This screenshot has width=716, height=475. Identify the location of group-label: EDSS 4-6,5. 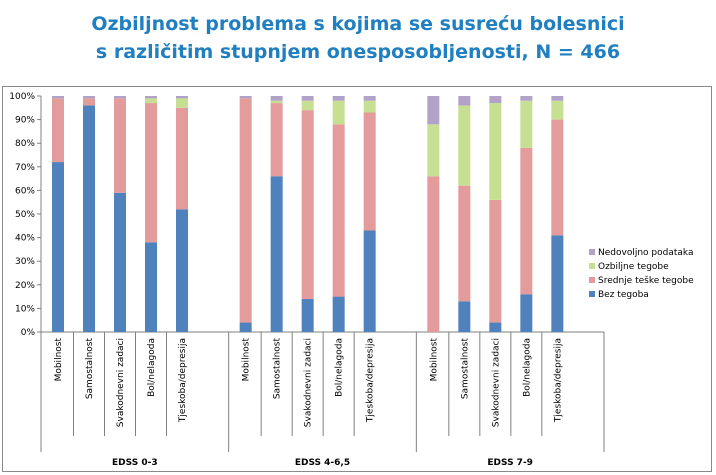
(322, 463).